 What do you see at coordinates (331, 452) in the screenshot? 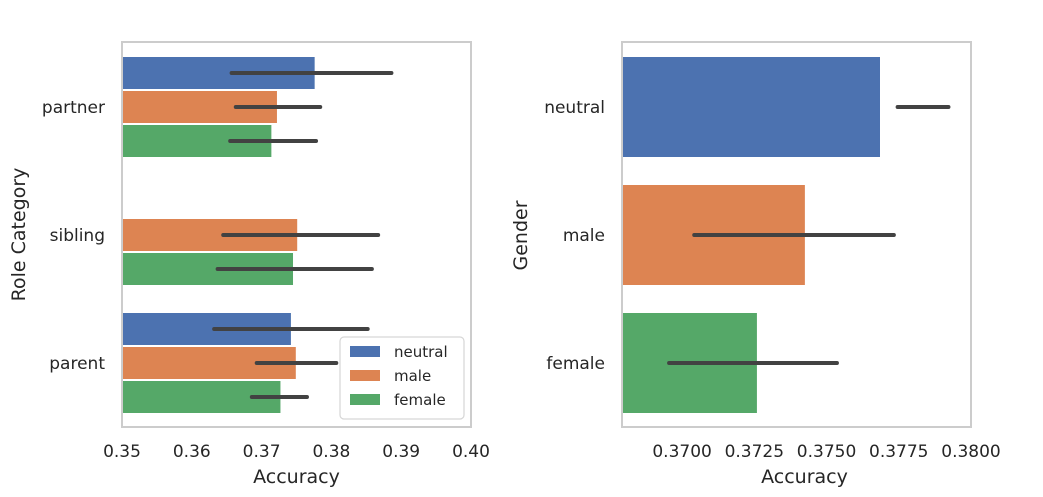
I see `x-tick-label: 0.38` at bounding box center [331, 452].